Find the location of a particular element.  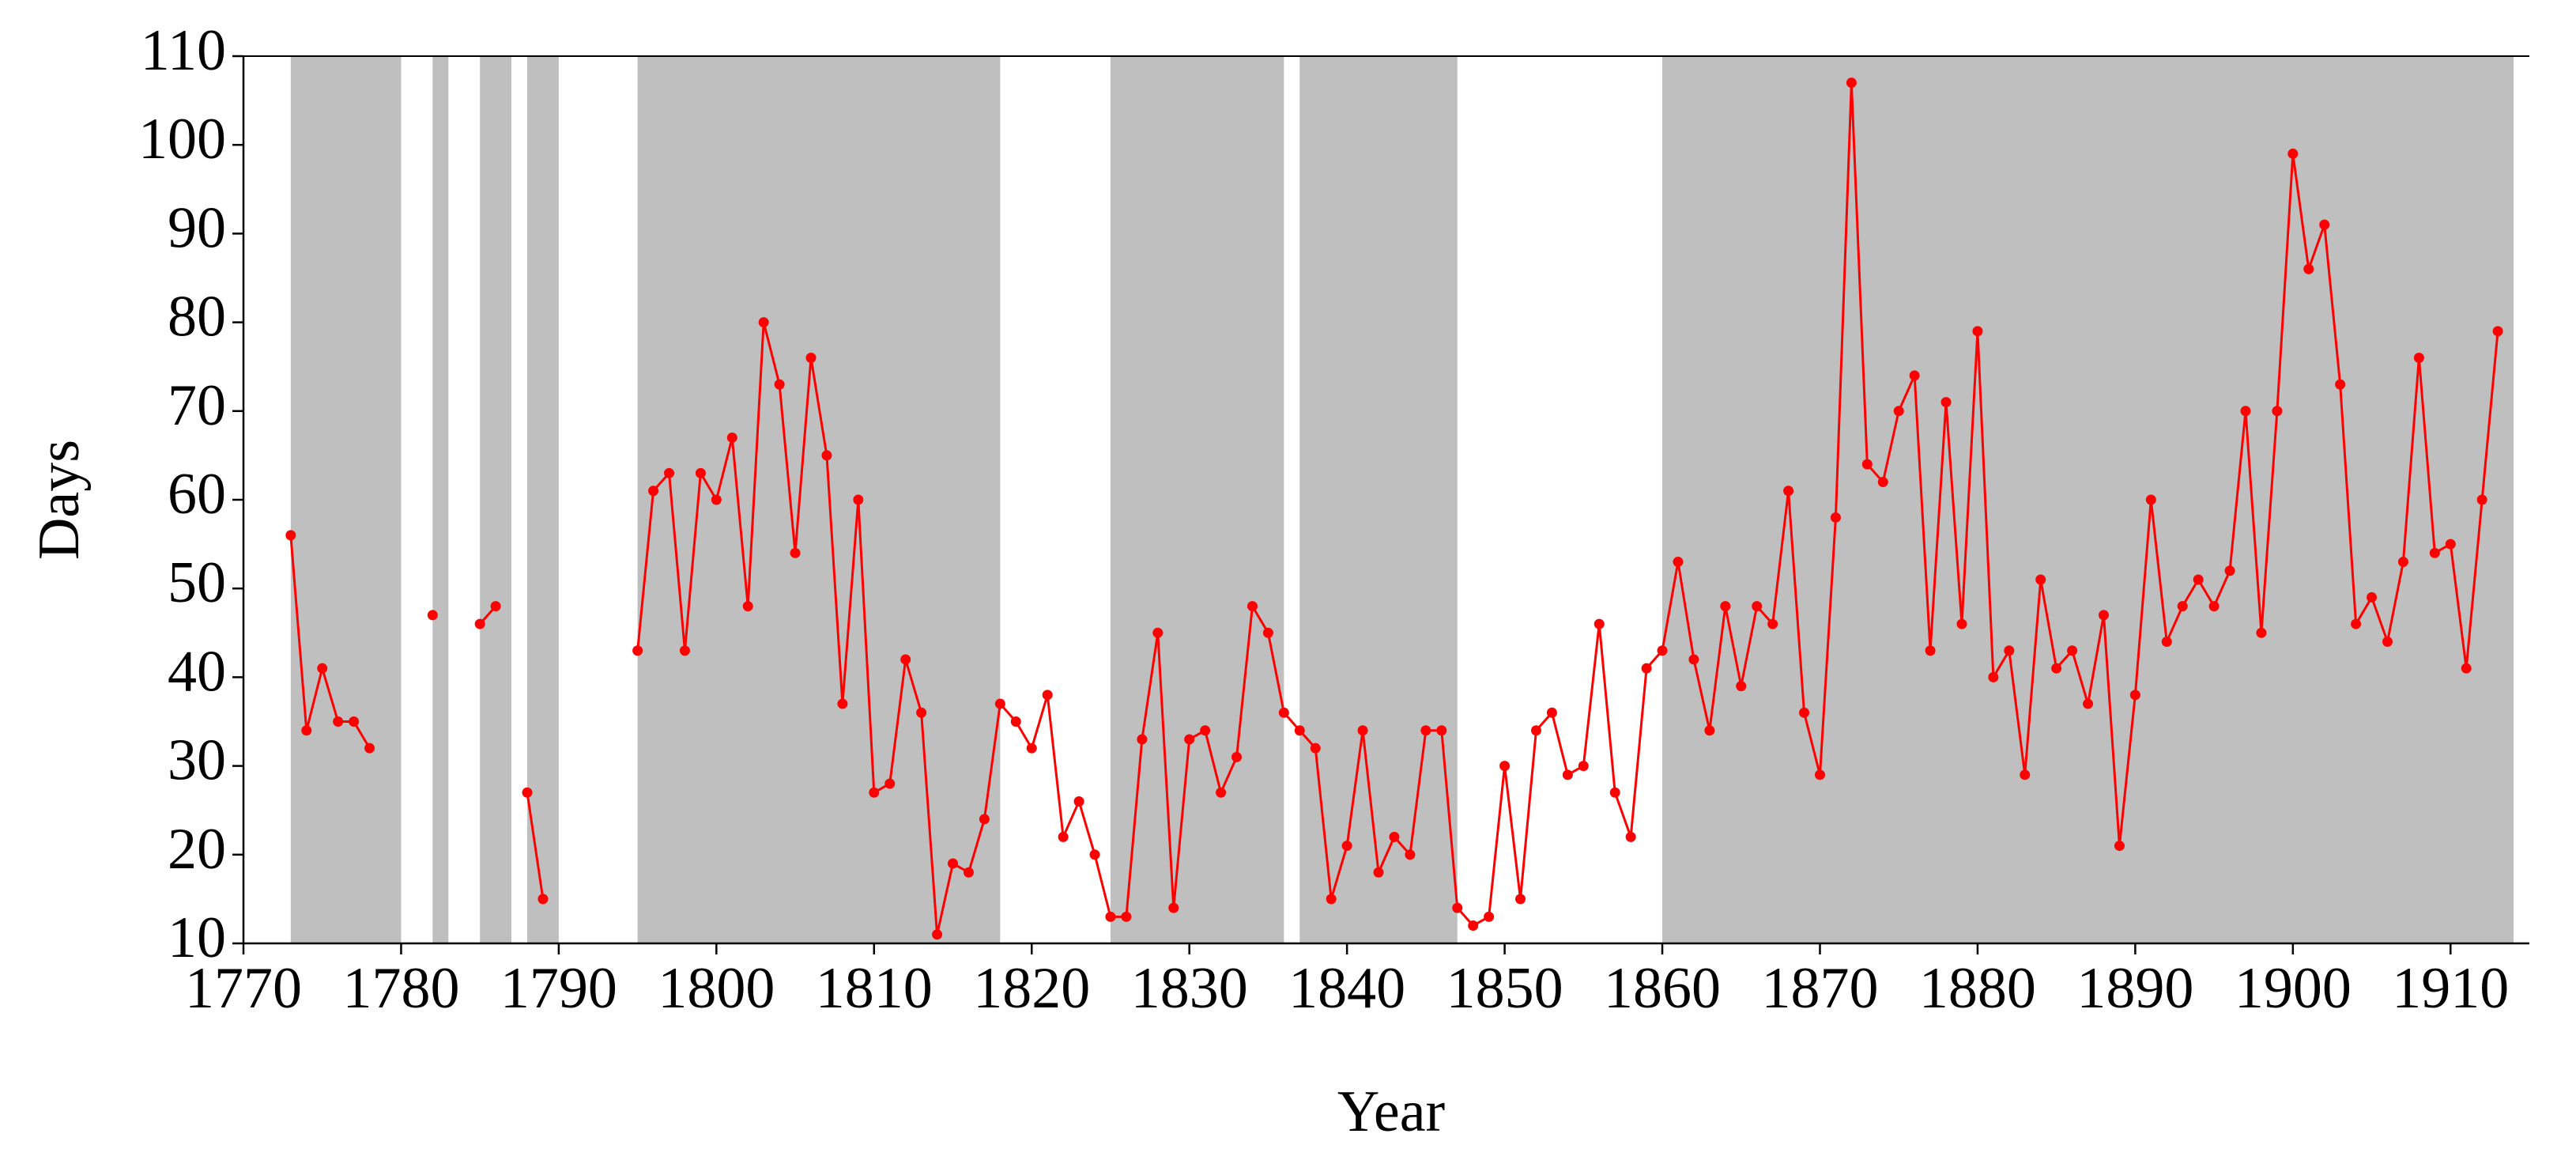

x-tick-label: 1890 is located at coordinates (2134, 988).